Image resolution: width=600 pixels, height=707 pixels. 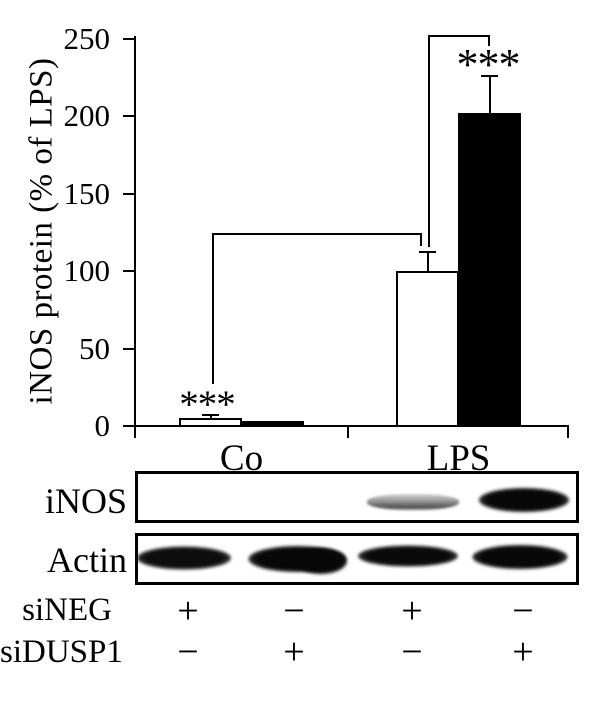 What do you see at coordinates (87, 115) in the screenshot?
I see `y-tick-label: 200` at bounding box center [87, 115].